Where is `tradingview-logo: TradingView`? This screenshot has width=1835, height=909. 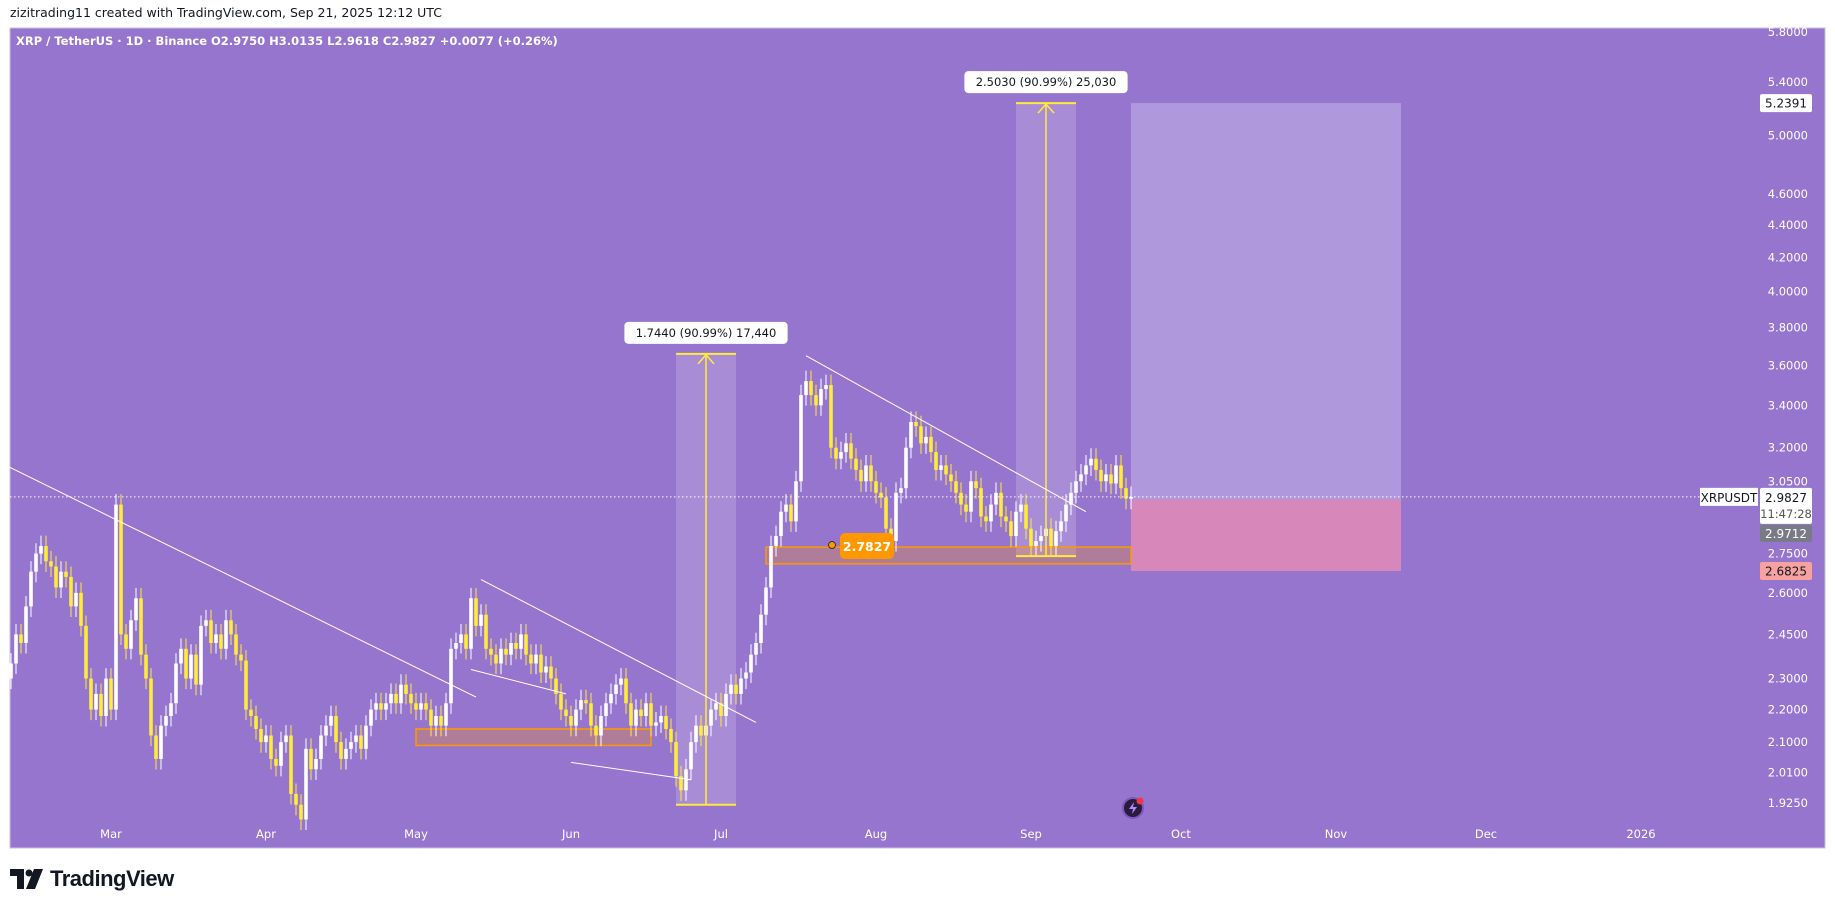
tradingview-logo: TradingView is located at coordinates (92, 879).